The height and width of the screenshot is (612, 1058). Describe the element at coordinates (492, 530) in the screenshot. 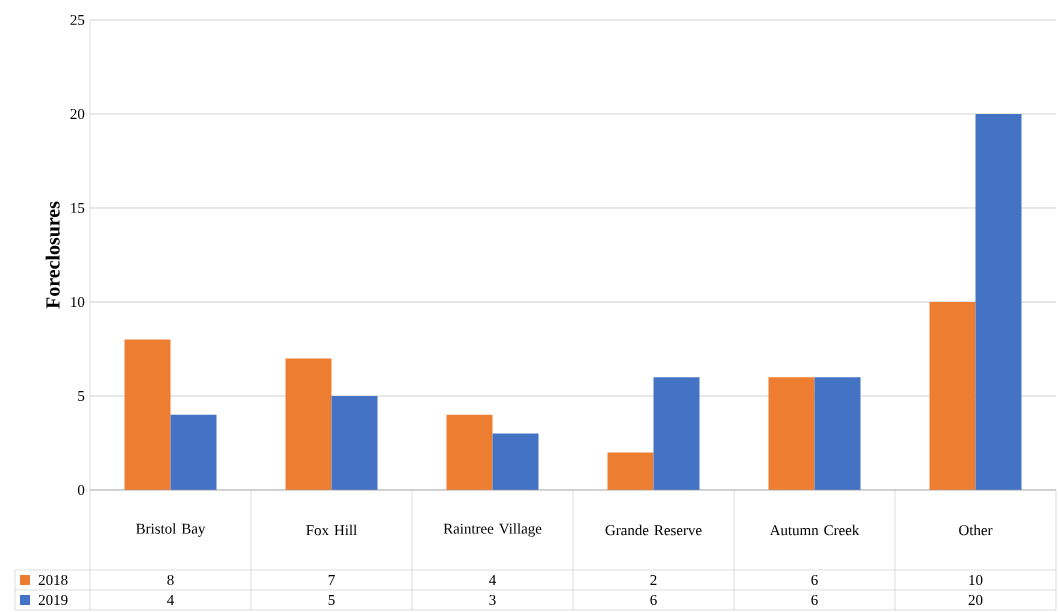

I see `x-tick-label: Raintree Village` at that location.